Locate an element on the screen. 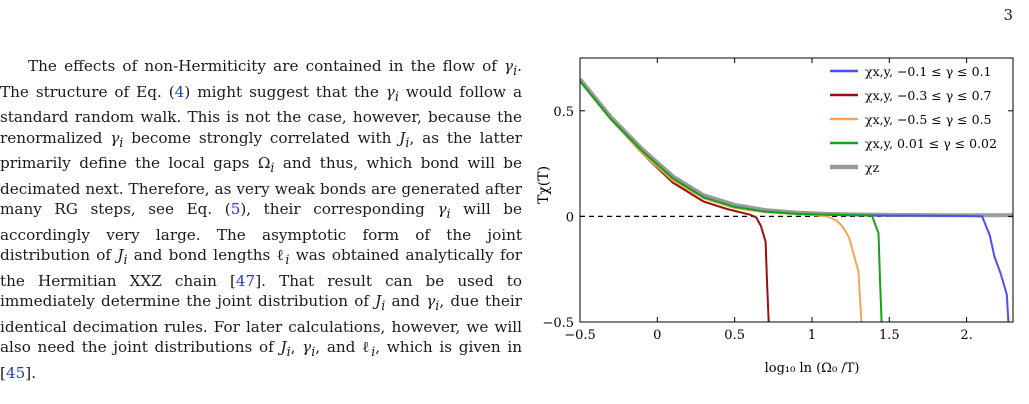 Image resolution: width=1029 pixels, height=404 pixels. y-axis-label: Tχ(T) is located at coordinates (544, 185).